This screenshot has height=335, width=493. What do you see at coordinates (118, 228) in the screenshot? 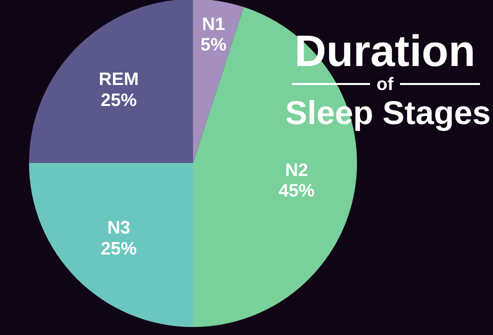
I see `slice-label: N3` at bounding box center [118, 228].